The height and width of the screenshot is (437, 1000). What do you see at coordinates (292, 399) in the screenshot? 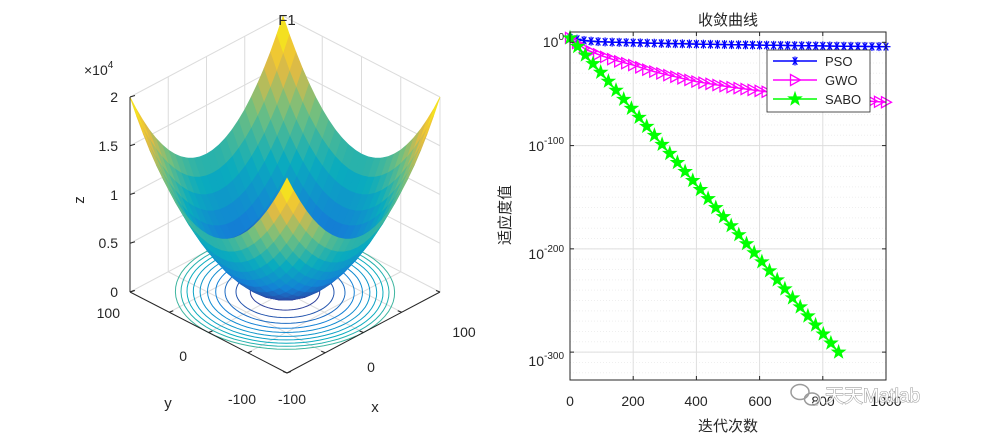
I see `x-tick-label: -100` at bounding box center [292, 399].